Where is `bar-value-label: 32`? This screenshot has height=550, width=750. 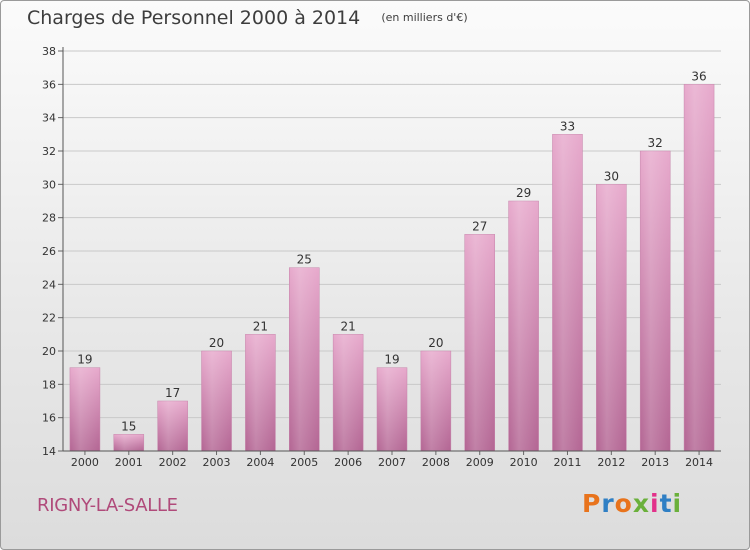
bar-value-label: 32 is located at coordinates (655, 143).